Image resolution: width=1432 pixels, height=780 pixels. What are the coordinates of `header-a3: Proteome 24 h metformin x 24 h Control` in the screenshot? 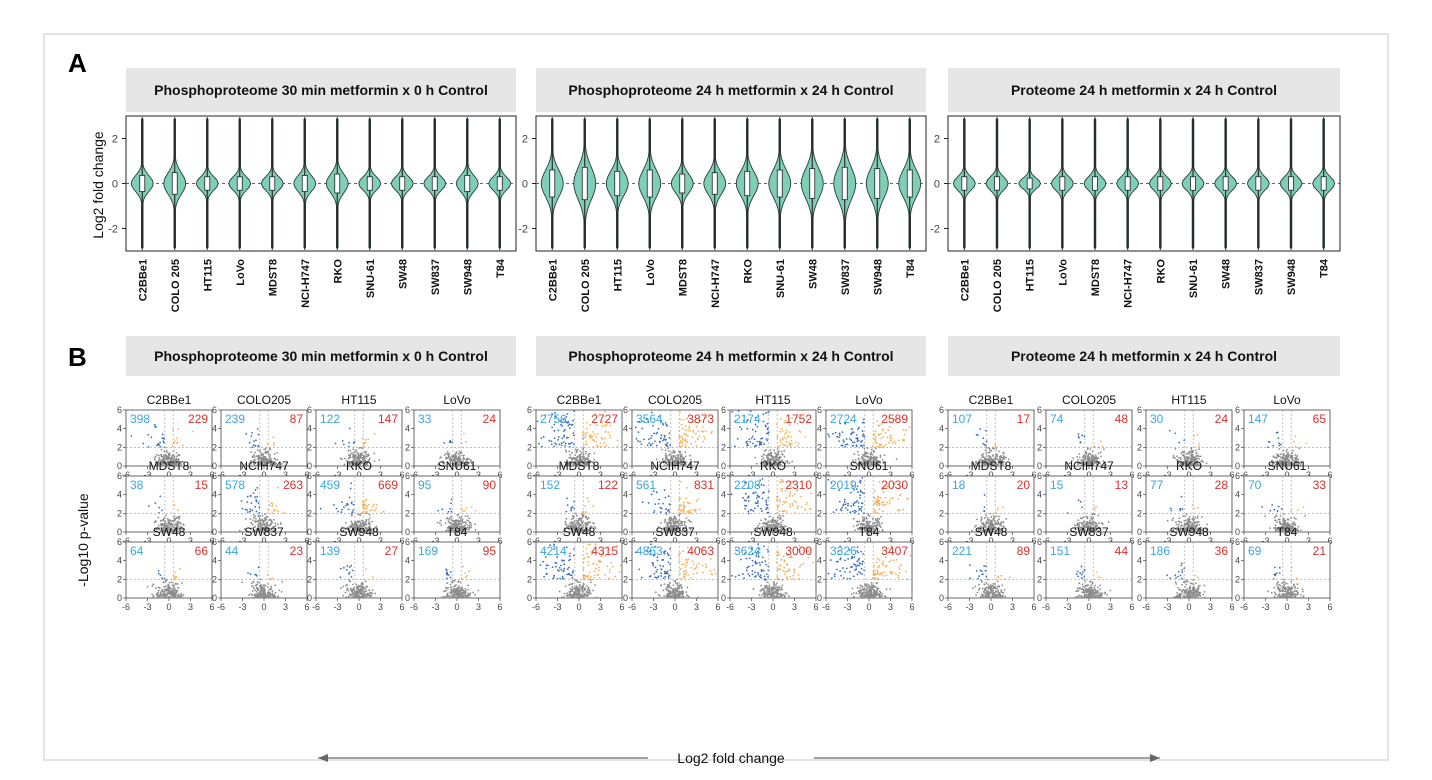 It's located at (1144, 90).